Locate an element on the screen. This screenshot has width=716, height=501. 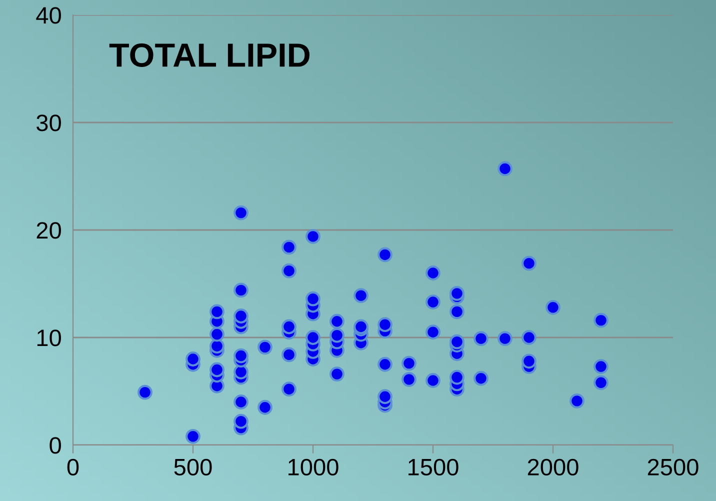
y-tick-label: 30 is located at coordinates (48, 123).